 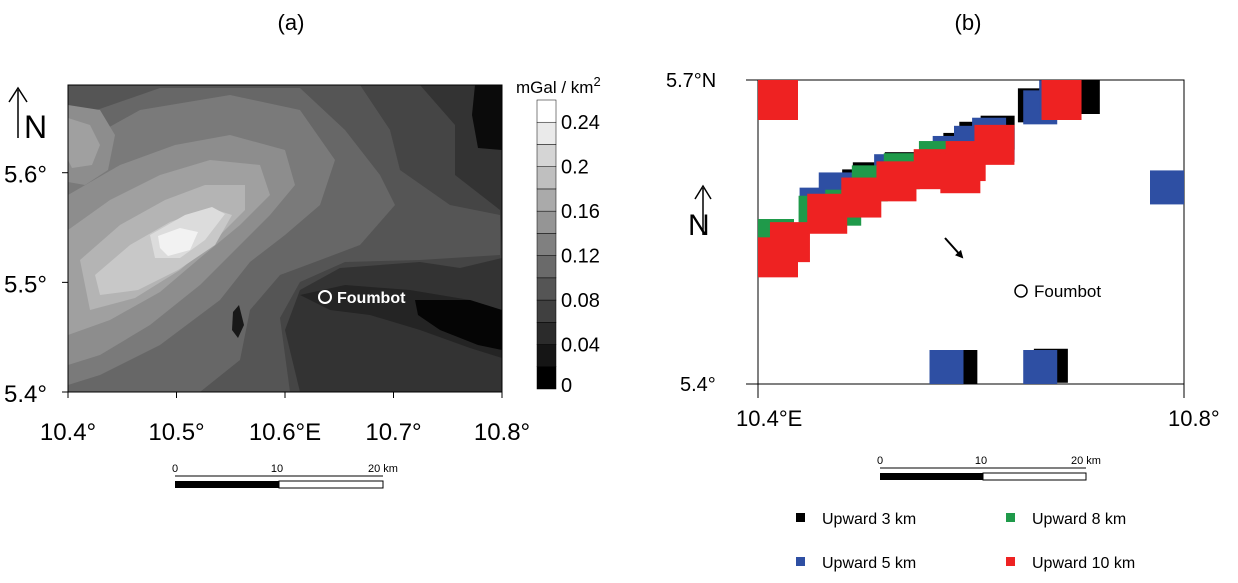 I want to click on scale-label-10: 10, so click(x=277, y=469).